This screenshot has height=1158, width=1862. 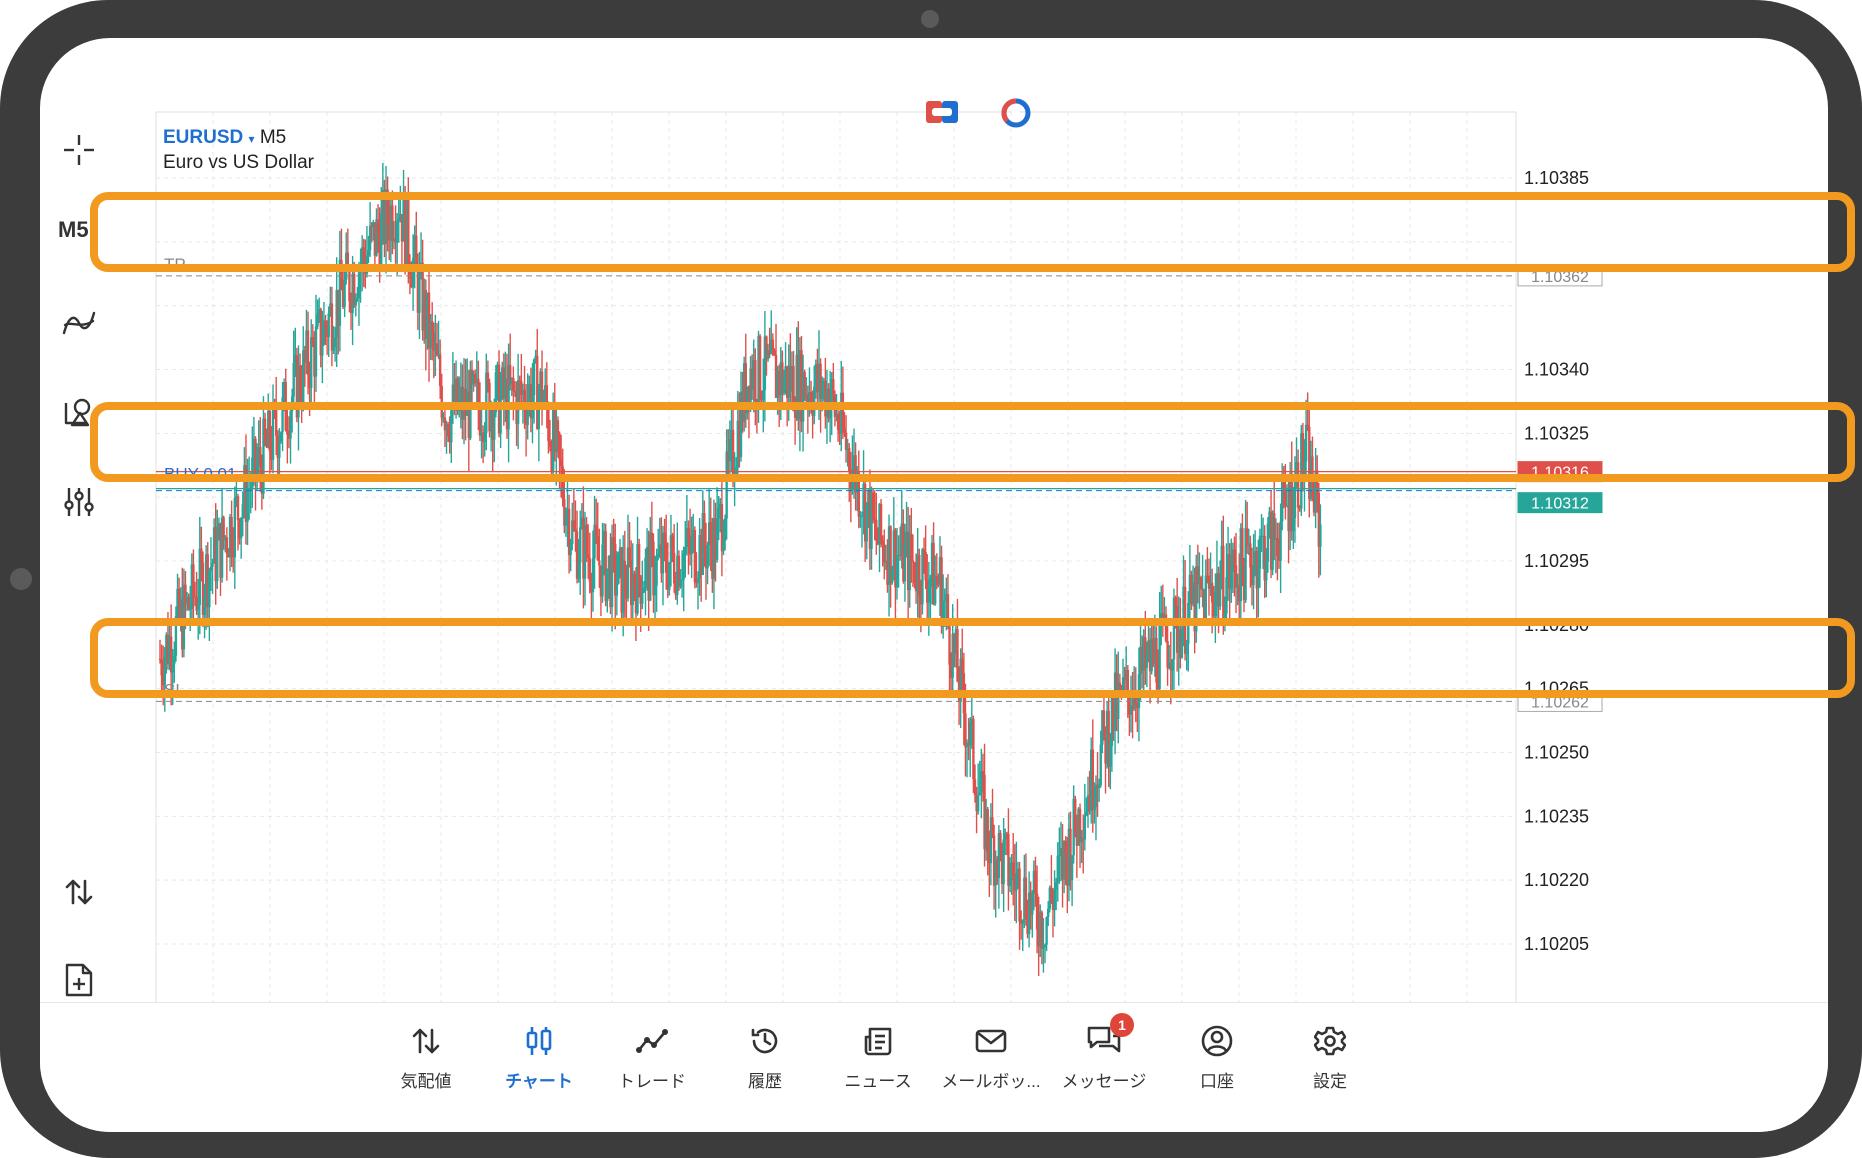 What do you see at coordinates (1217, 1055) in the screenshot?
I see `nav-item-8: 口座` at bounding box center [1217, 1055].